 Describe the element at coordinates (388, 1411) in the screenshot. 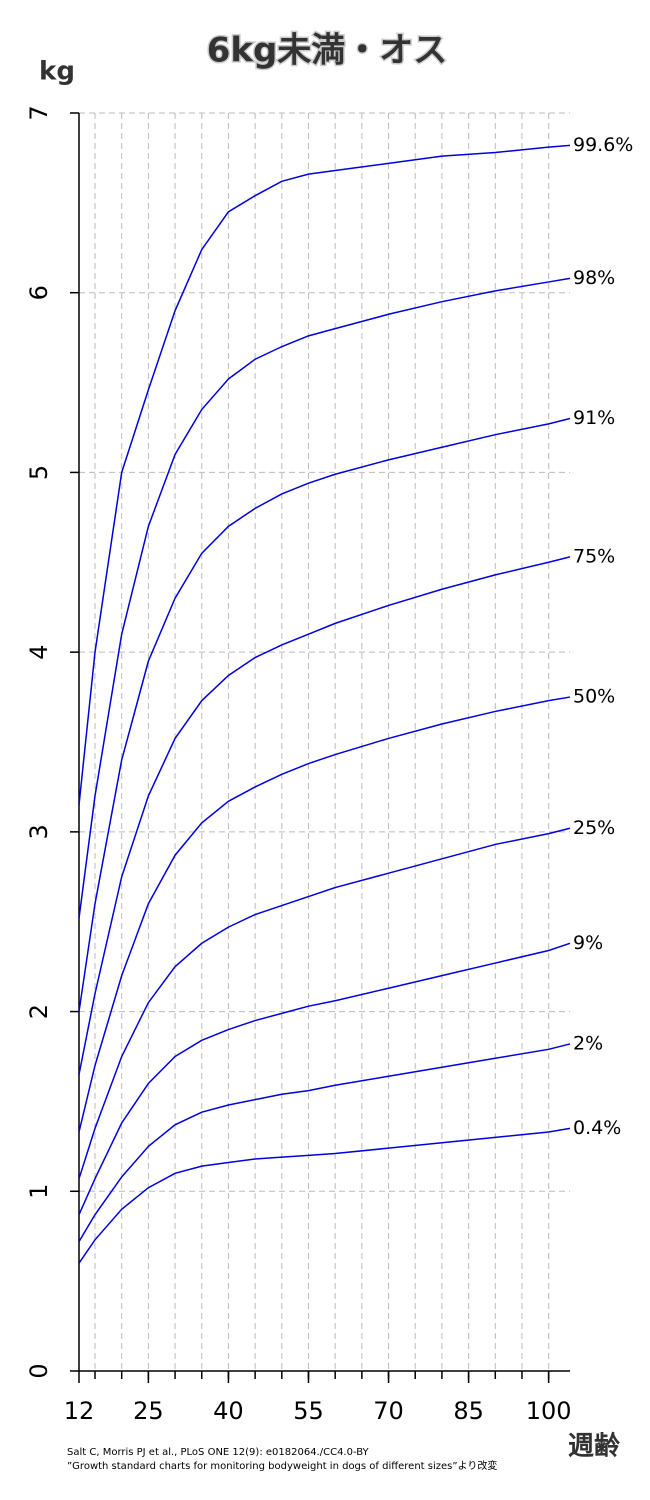

I see `x-tick-label: 70` at that location.